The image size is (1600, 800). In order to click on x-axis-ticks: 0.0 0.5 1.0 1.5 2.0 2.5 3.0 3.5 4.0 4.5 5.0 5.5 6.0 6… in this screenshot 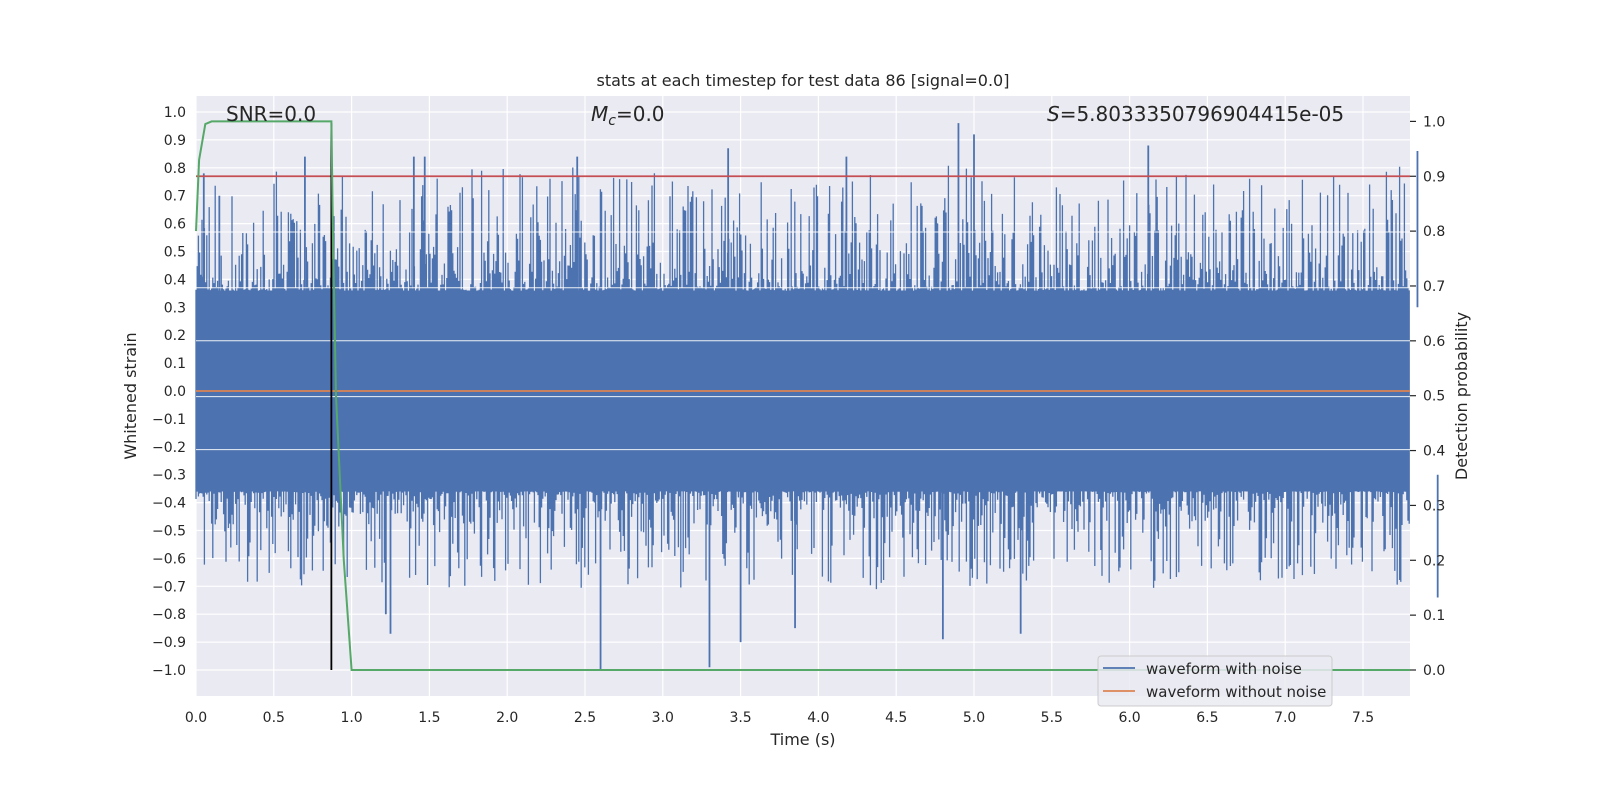, I will do `click(779, 718)`.